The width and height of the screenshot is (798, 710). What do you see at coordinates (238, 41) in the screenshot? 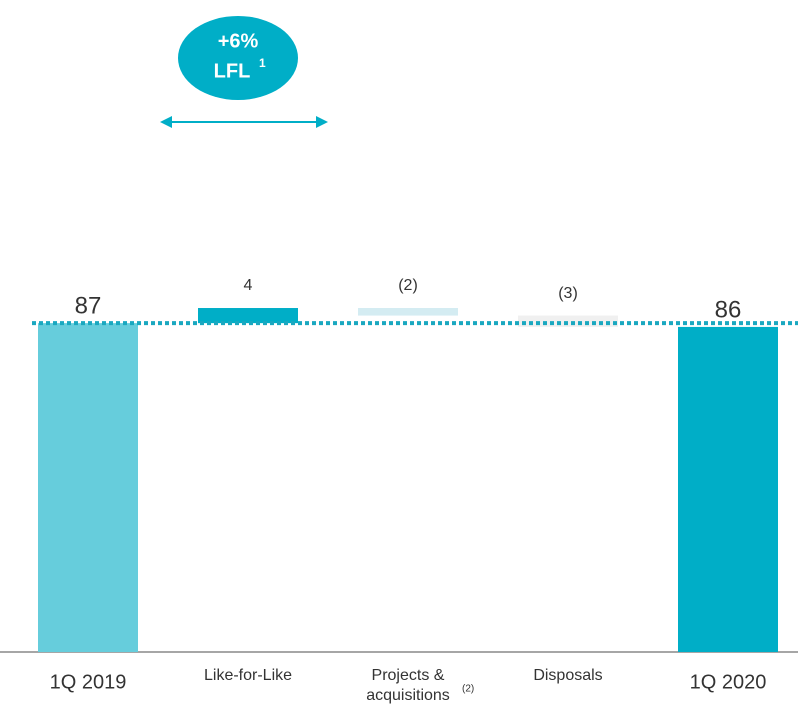
I see `annotation-line: +6%` at bounding box center [238, 41].